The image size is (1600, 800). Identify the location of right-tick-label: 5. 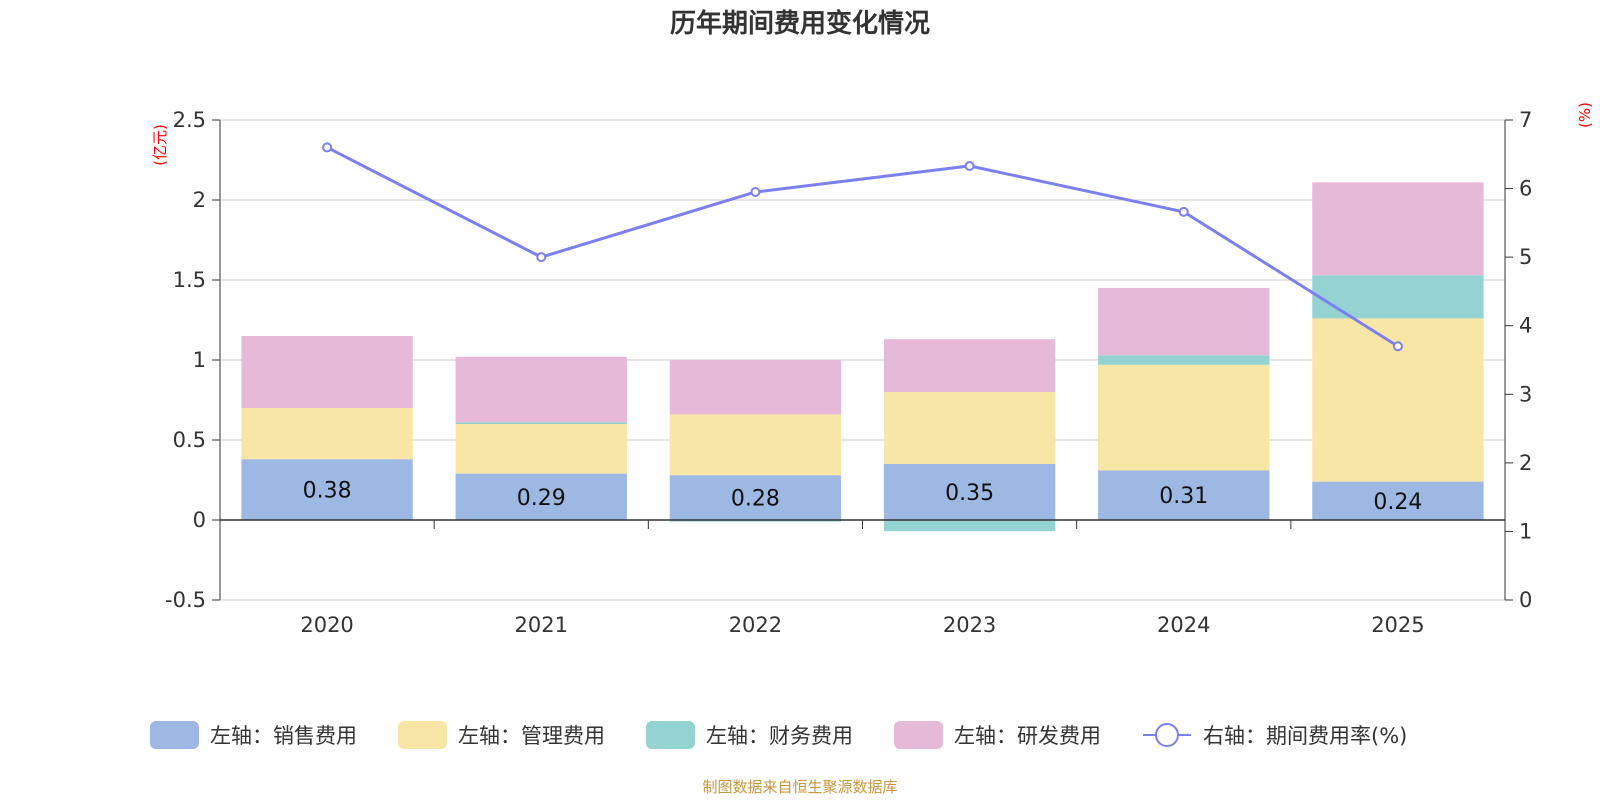
(1525, 257).